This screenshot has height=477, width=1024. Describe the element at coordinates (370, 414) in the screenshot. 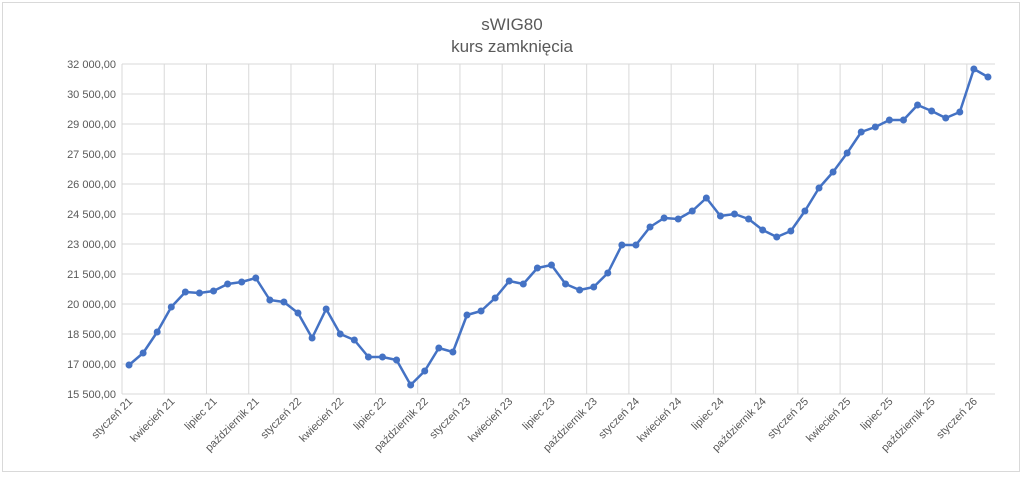

I see `x-tick-label: lipiec 22` at that location.